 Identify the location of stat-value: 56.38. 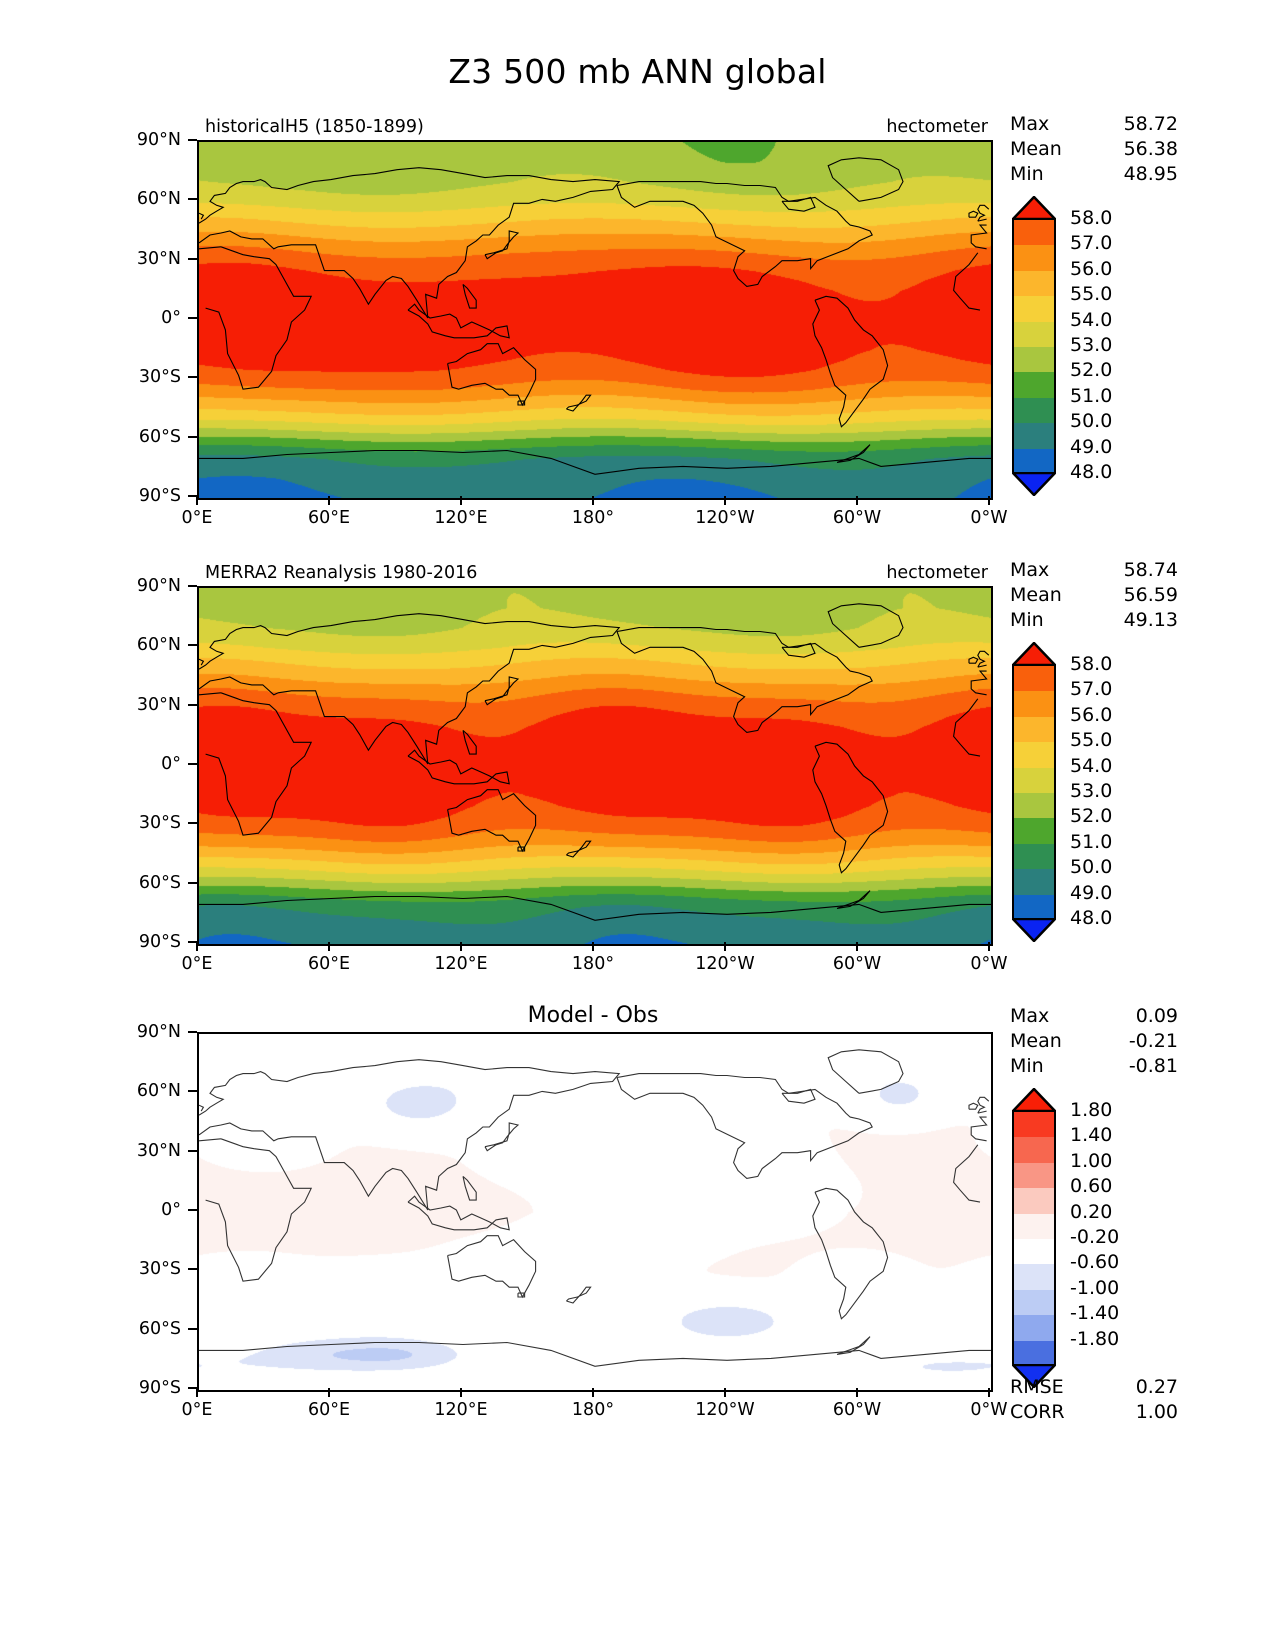
(1150, 149).